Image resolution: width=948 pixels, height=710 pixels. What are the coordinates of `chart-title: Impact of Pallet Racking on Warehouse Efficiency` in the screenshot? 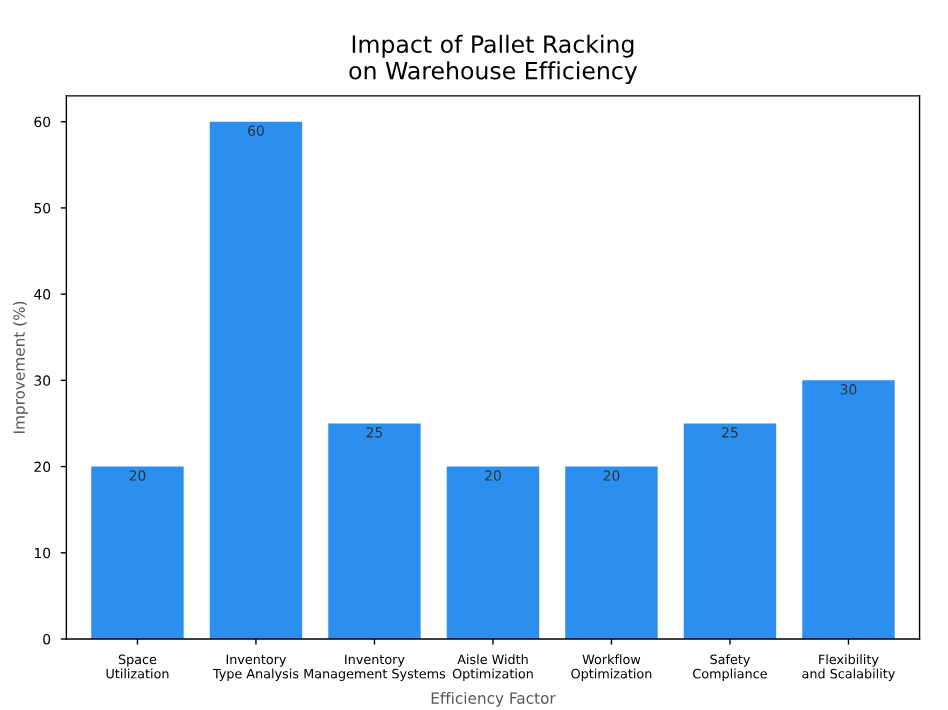 It's located at (493, 59).